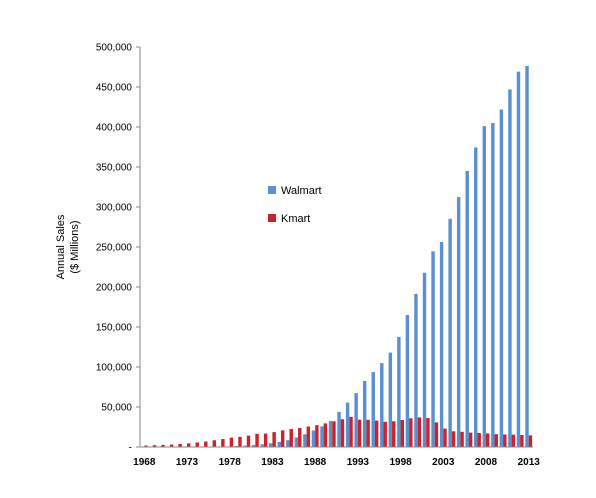 Image resolution: width=596 pixels, height=498 pixels. I want to click on kmart-legend-label: Kmart, so click(295, 219).